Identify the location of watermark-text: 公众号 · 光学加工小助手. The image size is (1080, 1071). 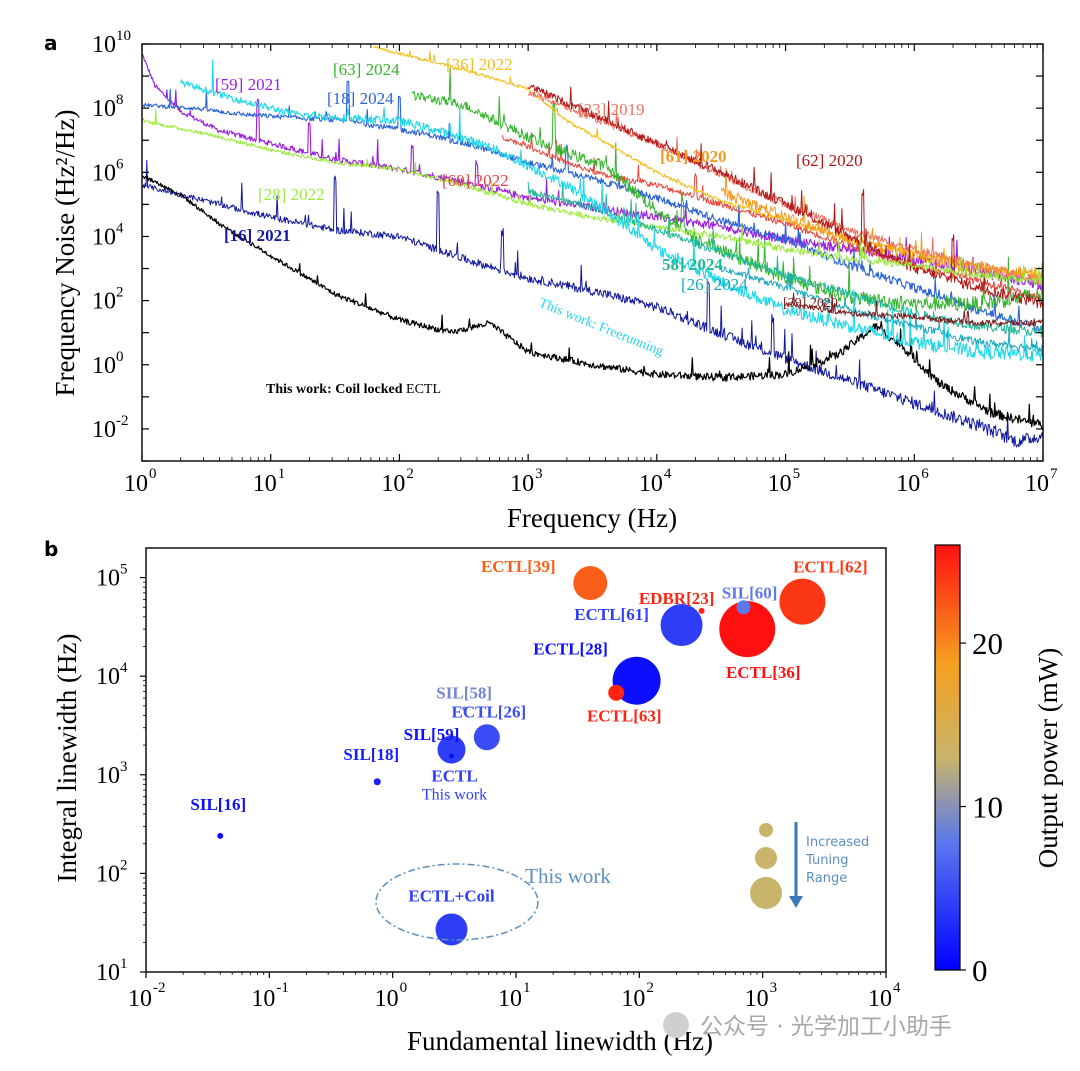
(826, 1027).